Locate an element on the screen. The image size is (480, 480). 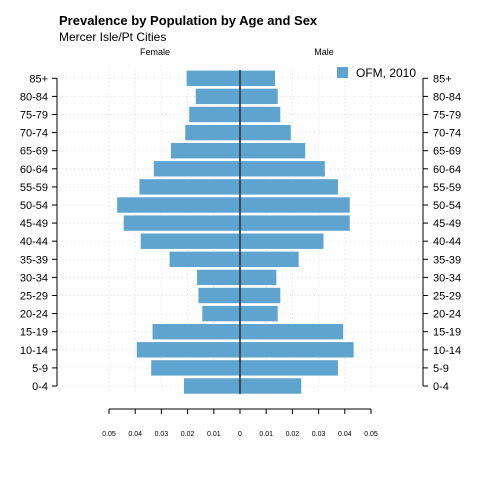
left-age-label: 75-79 is located at coordinates (34, 116).